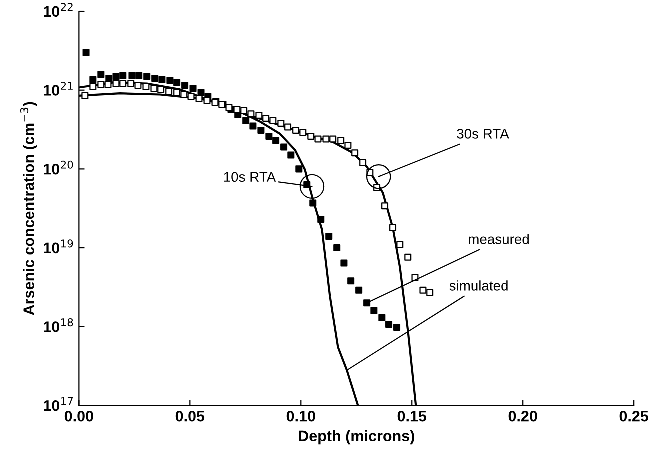  I want to click on y-tick-label: 10$^{18}$, so click(59, 325).